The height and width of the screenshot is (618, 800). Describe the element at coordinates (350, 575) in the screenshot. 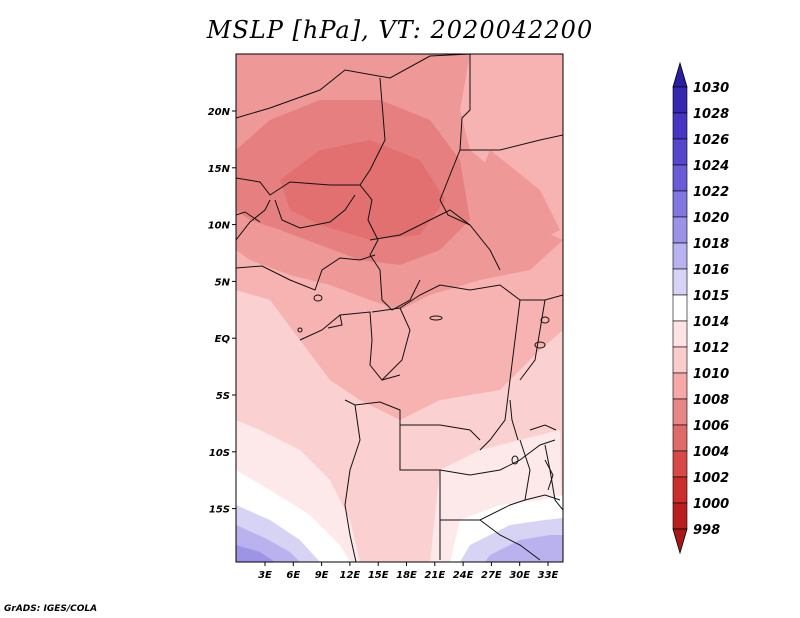

I see `lon-tick-label: 12E` at that location.